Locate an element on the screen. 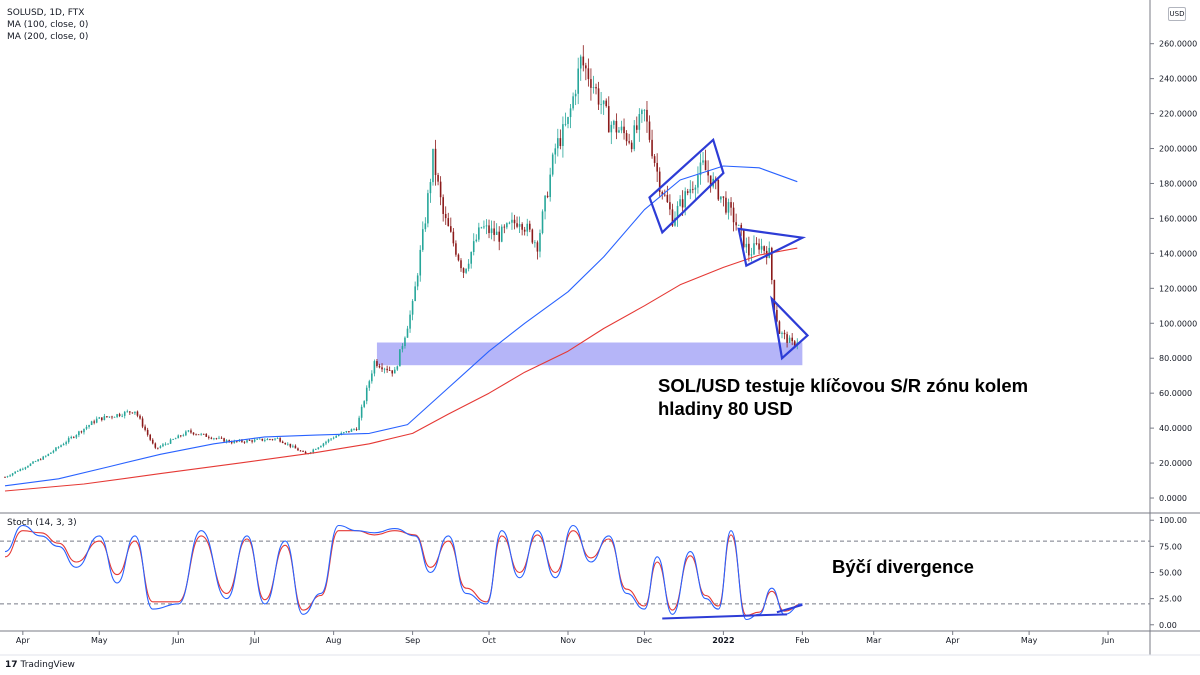 This screenshot has height=675, width=1200. time-tick-label: May is located at coordinates (1029, 640).